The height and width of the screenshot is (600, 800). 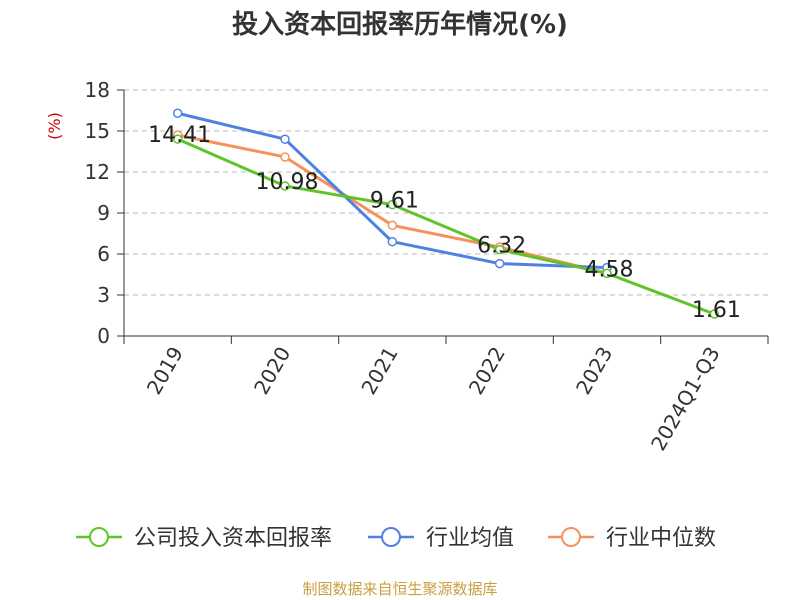 I want to click on data-label: 10.98, so click(x=287, y=182).